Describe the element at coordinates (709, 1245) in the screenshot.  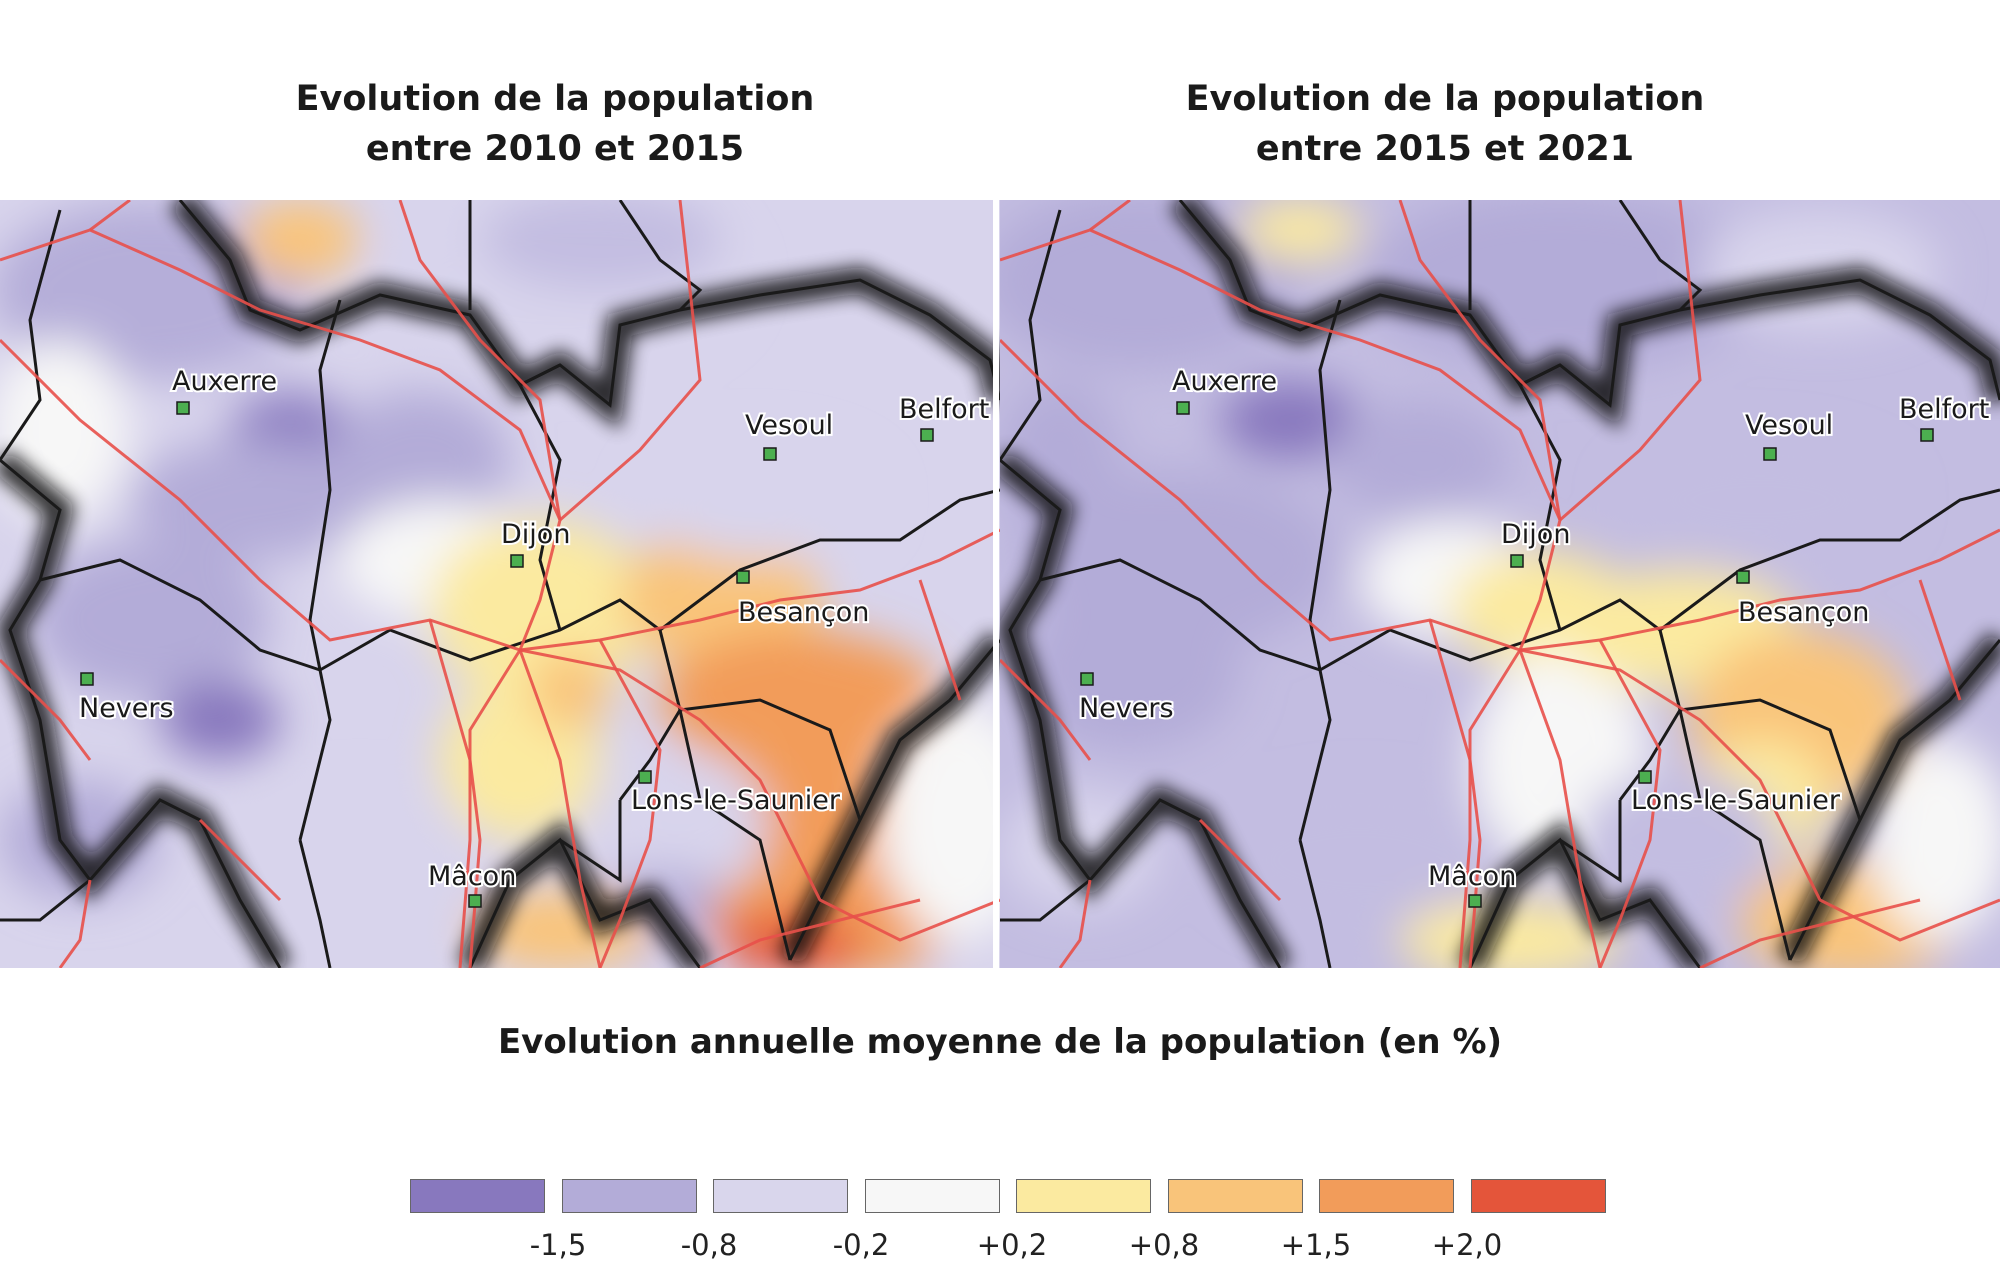
I see `legend-break-label: -0,8` at that location.